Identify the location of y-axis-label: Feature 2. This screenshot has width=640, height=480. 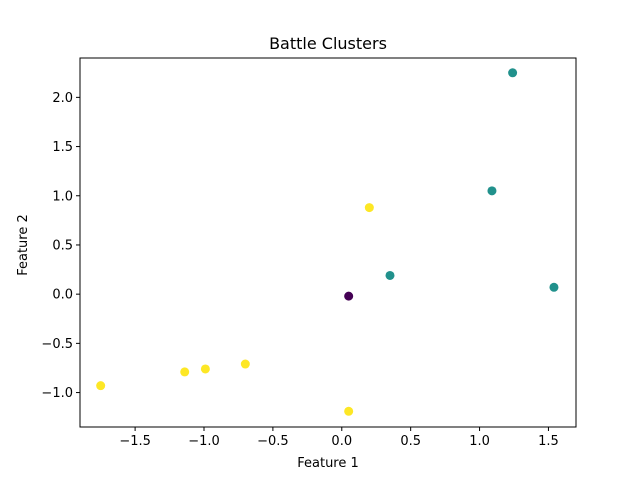
(23, 245).